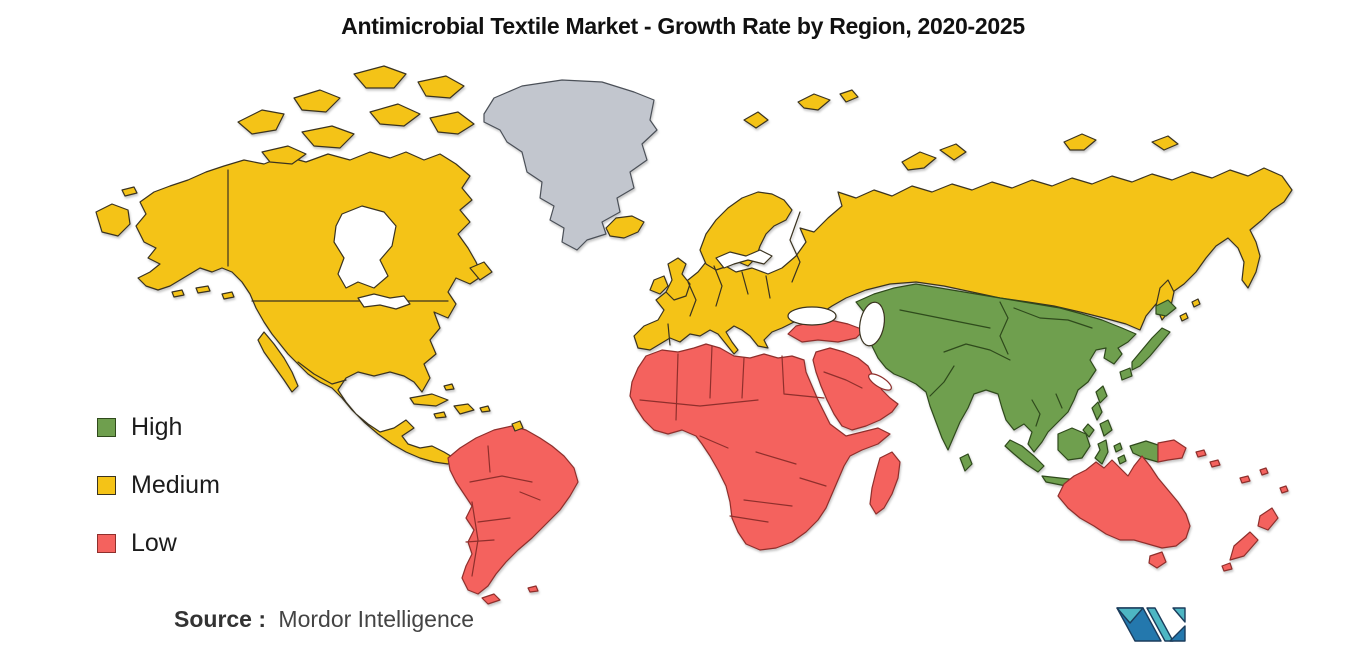  What do you see at coordinates (481, 271) in the screenshot?
I see `newfoundland` at bounding box center [481, 271].